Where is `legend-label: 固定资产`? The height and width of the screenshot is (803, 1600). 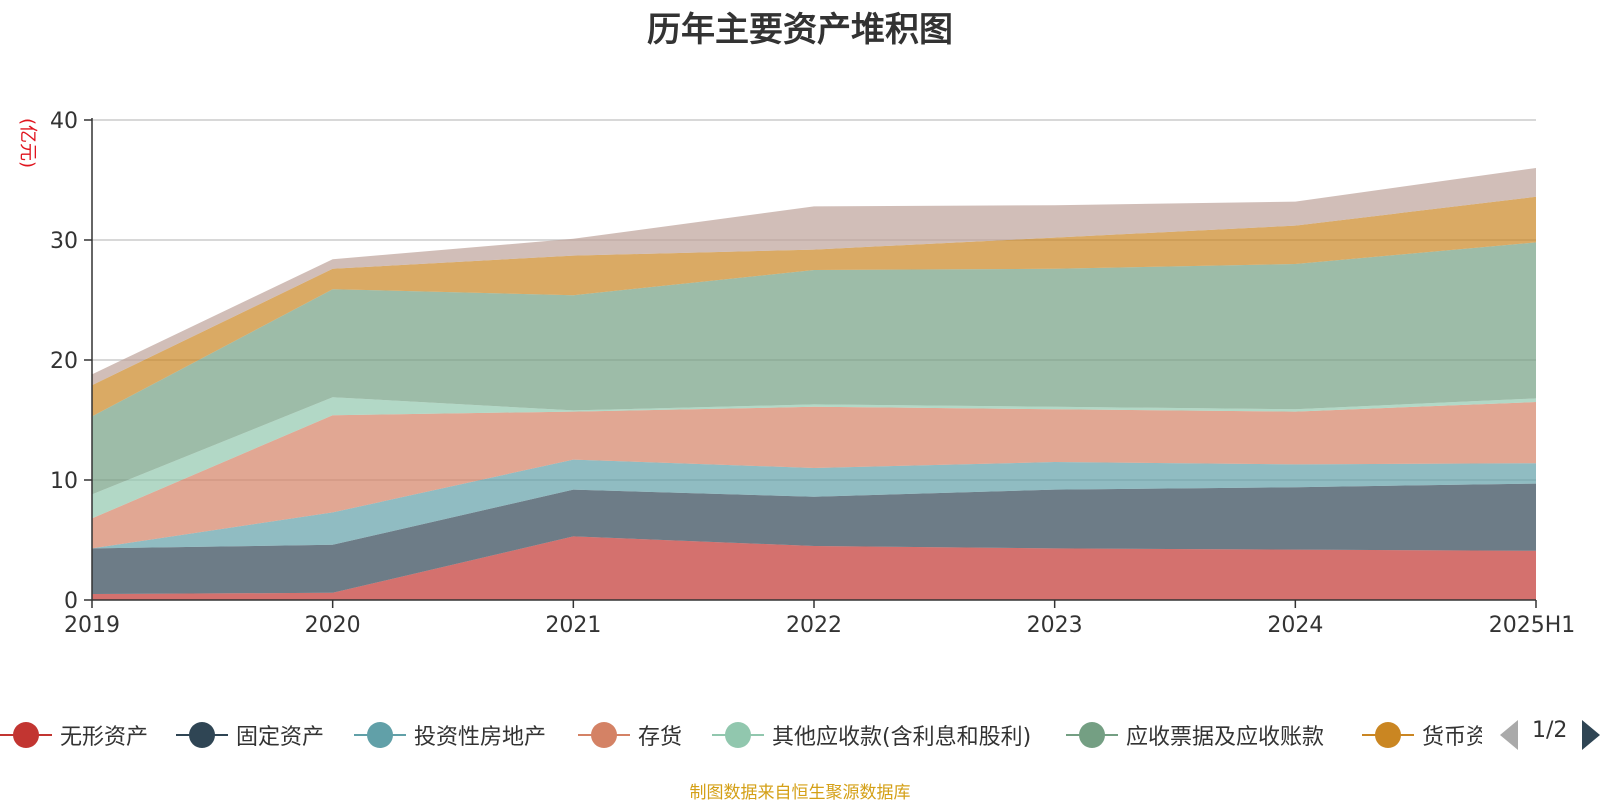 legend-label: 固定资产 is located at coordinates (280, 737).